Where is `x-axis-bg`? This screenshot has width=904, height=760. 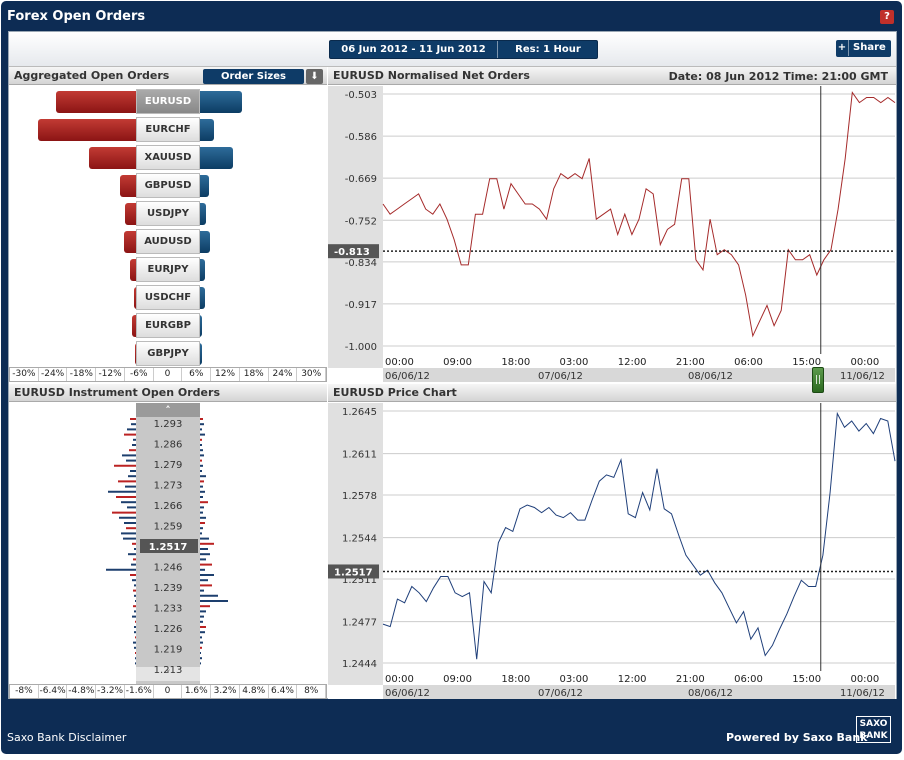
x-axis-bg is located at coordinates (639, 678).